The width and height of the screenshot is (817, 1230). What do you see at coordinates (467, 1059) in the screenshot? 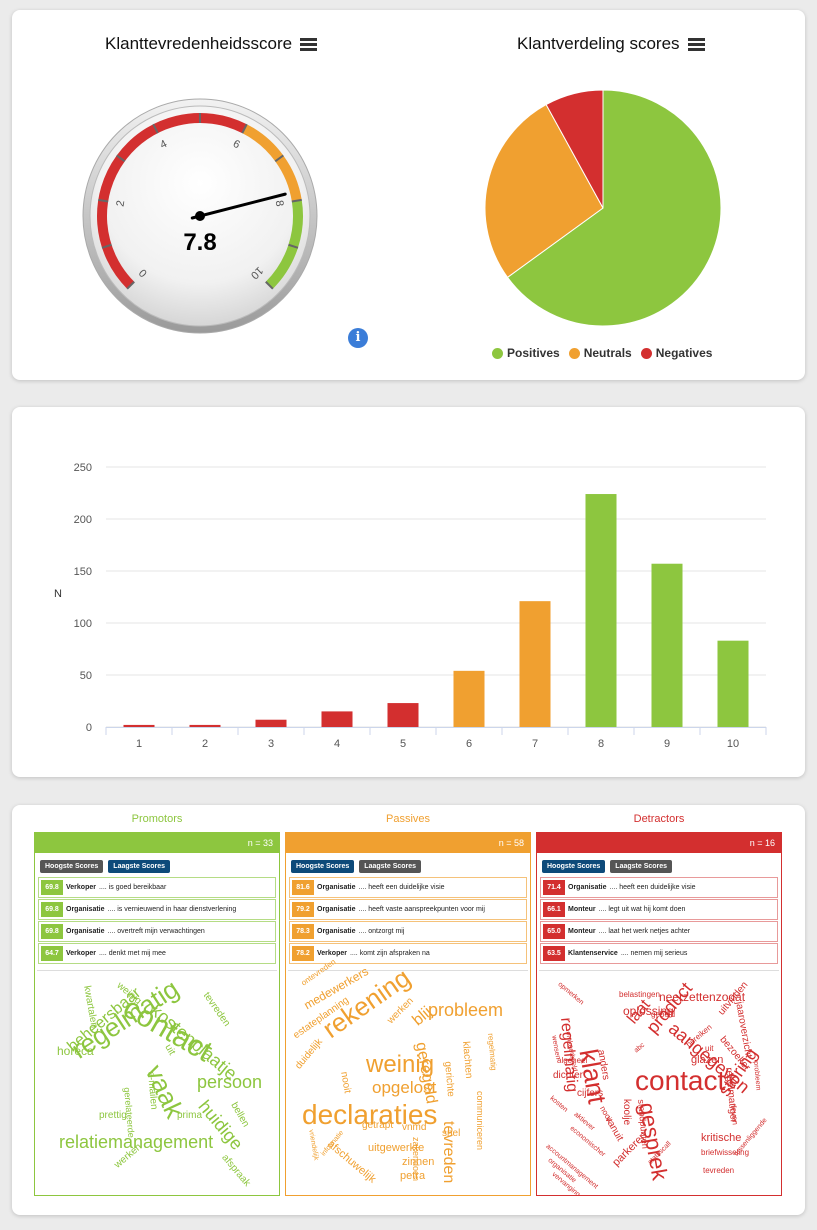
I see `cloud-word: klachten` at bounding box center [467, 1059].